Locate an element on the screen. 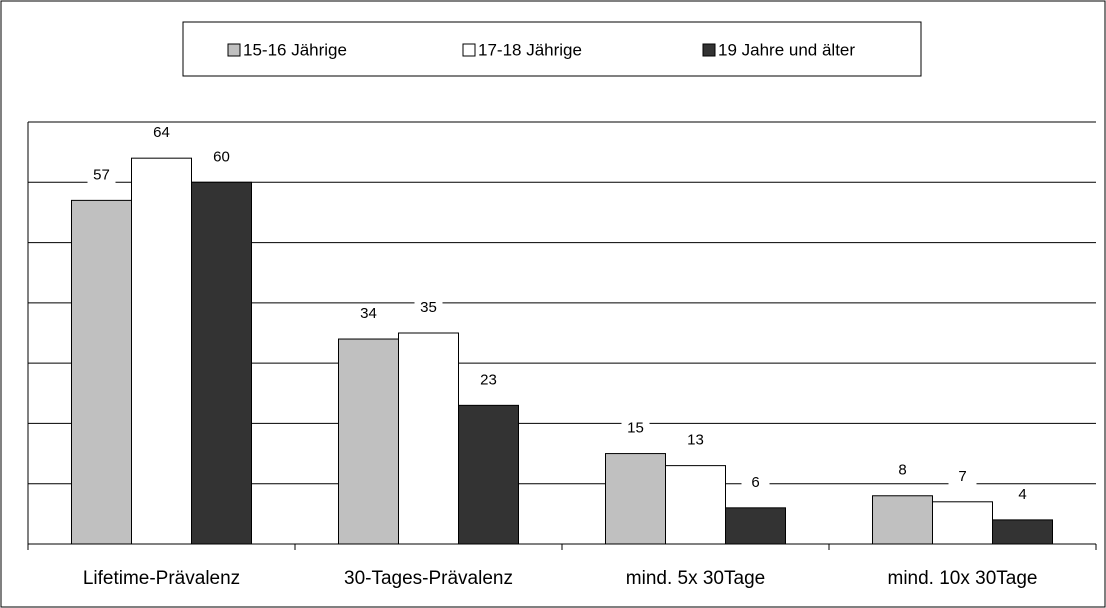 The width and height of the screenshot is (1106, 608). value-label: 34 is located at coordinates (368, 313).